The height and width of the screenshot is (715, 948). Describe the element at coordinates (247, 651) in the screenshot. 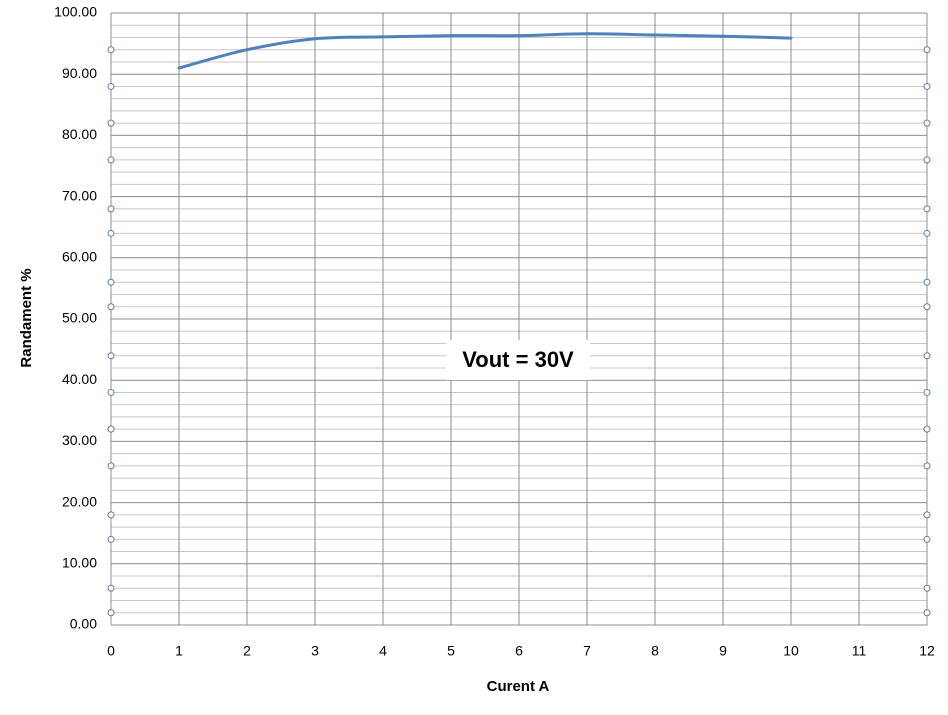

I see `x-tick-label: 2` at that location.